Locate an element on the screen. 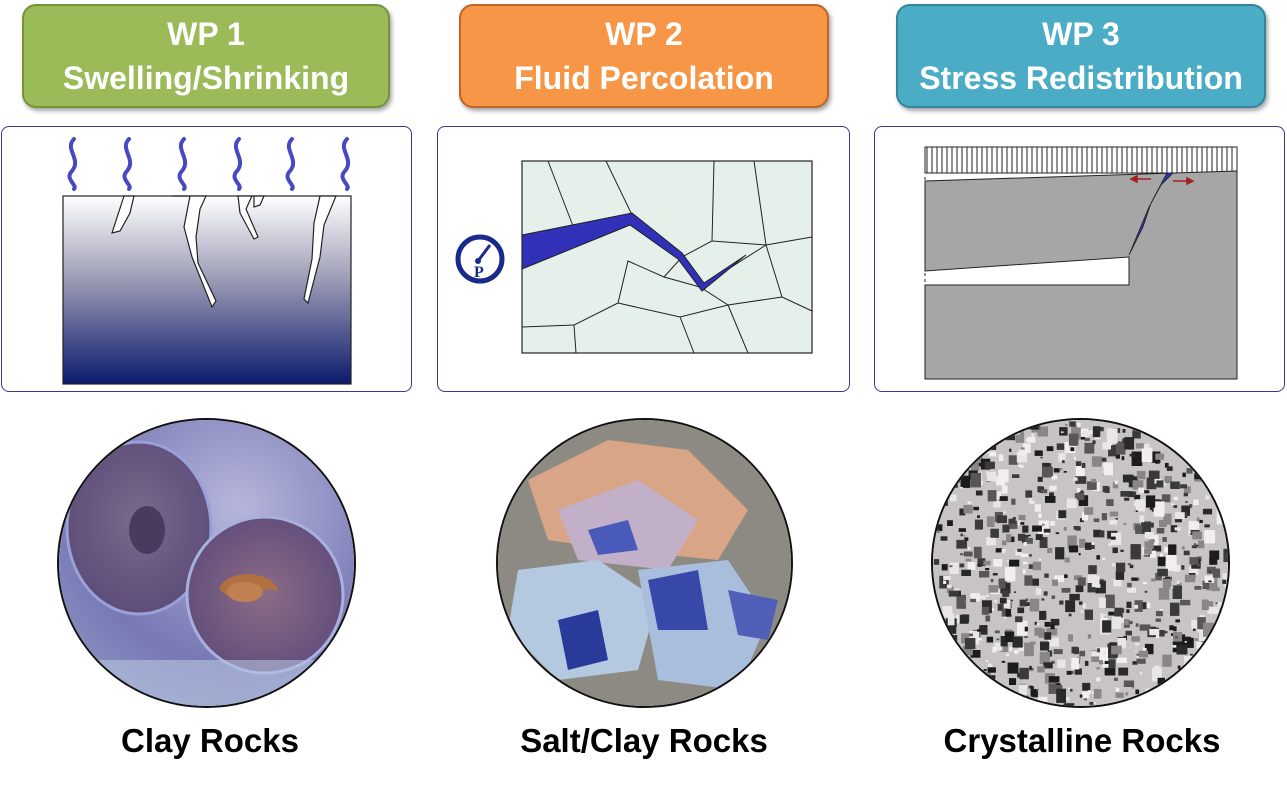 The width and height of the screenshot is (1287, 789). wp3-title: Stress Redistribution is located at coordinates (1081, 78).